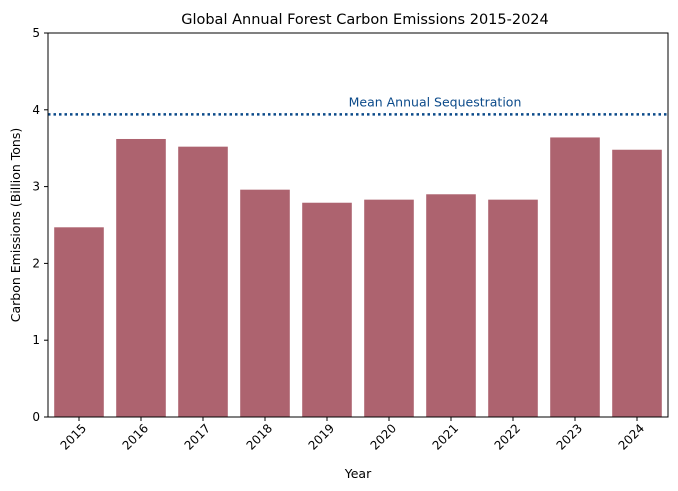 Image resolution: width=678 pixels, height=491 pixels. Describe the element at coordinates (631, 436) in the screenshot. I see `x-tick-label-2024: 2024` at that location.